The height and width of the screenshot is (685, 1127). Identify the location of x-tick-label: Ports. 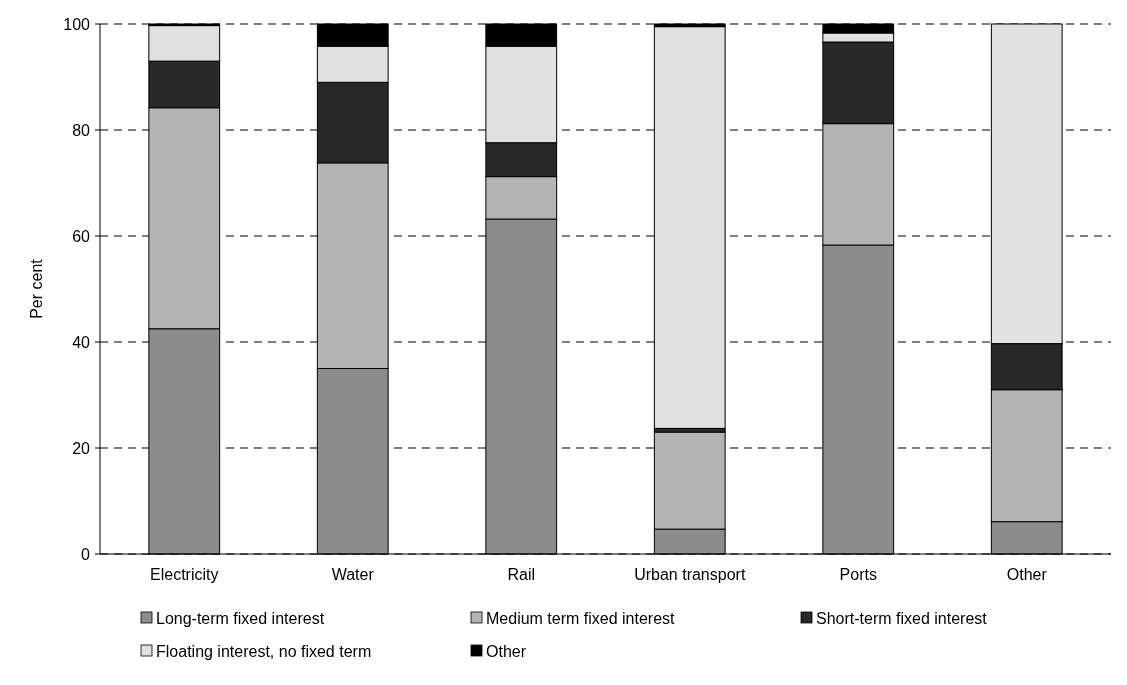
(858, 574).